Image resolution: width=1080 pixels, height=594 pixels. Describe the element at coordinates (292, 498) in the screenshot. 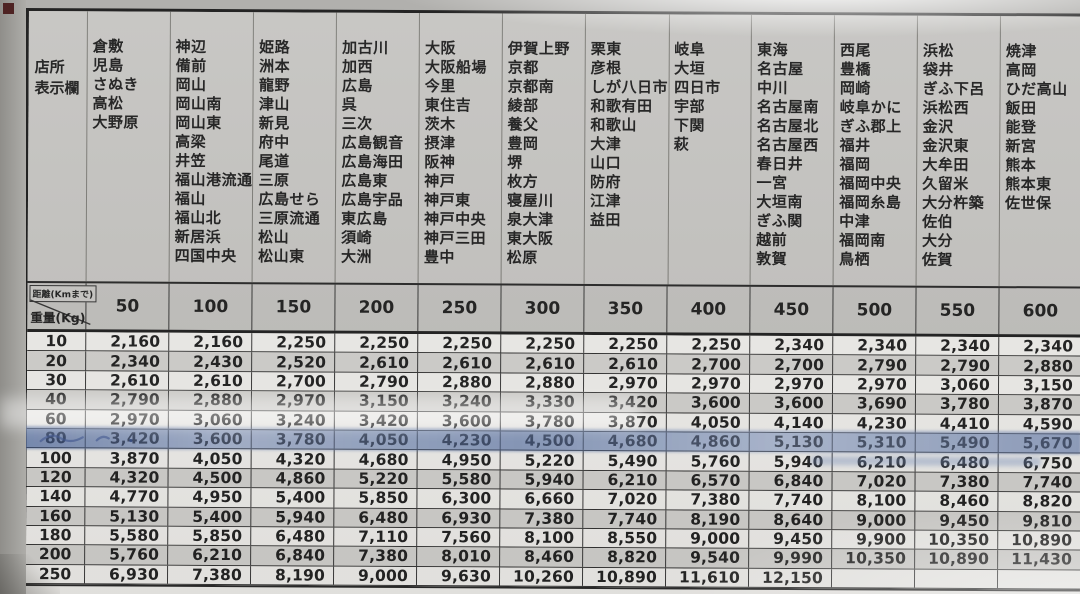

I see `rate-cell: 5,400` at that location.